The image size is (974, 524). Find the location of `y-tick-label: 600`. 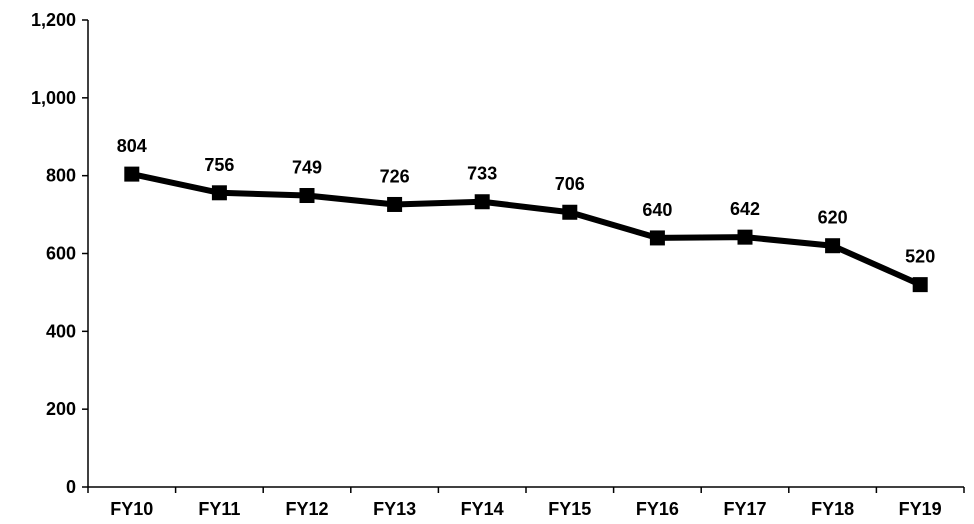

y-tick-label: 600 is located at coordinates (61, 254).